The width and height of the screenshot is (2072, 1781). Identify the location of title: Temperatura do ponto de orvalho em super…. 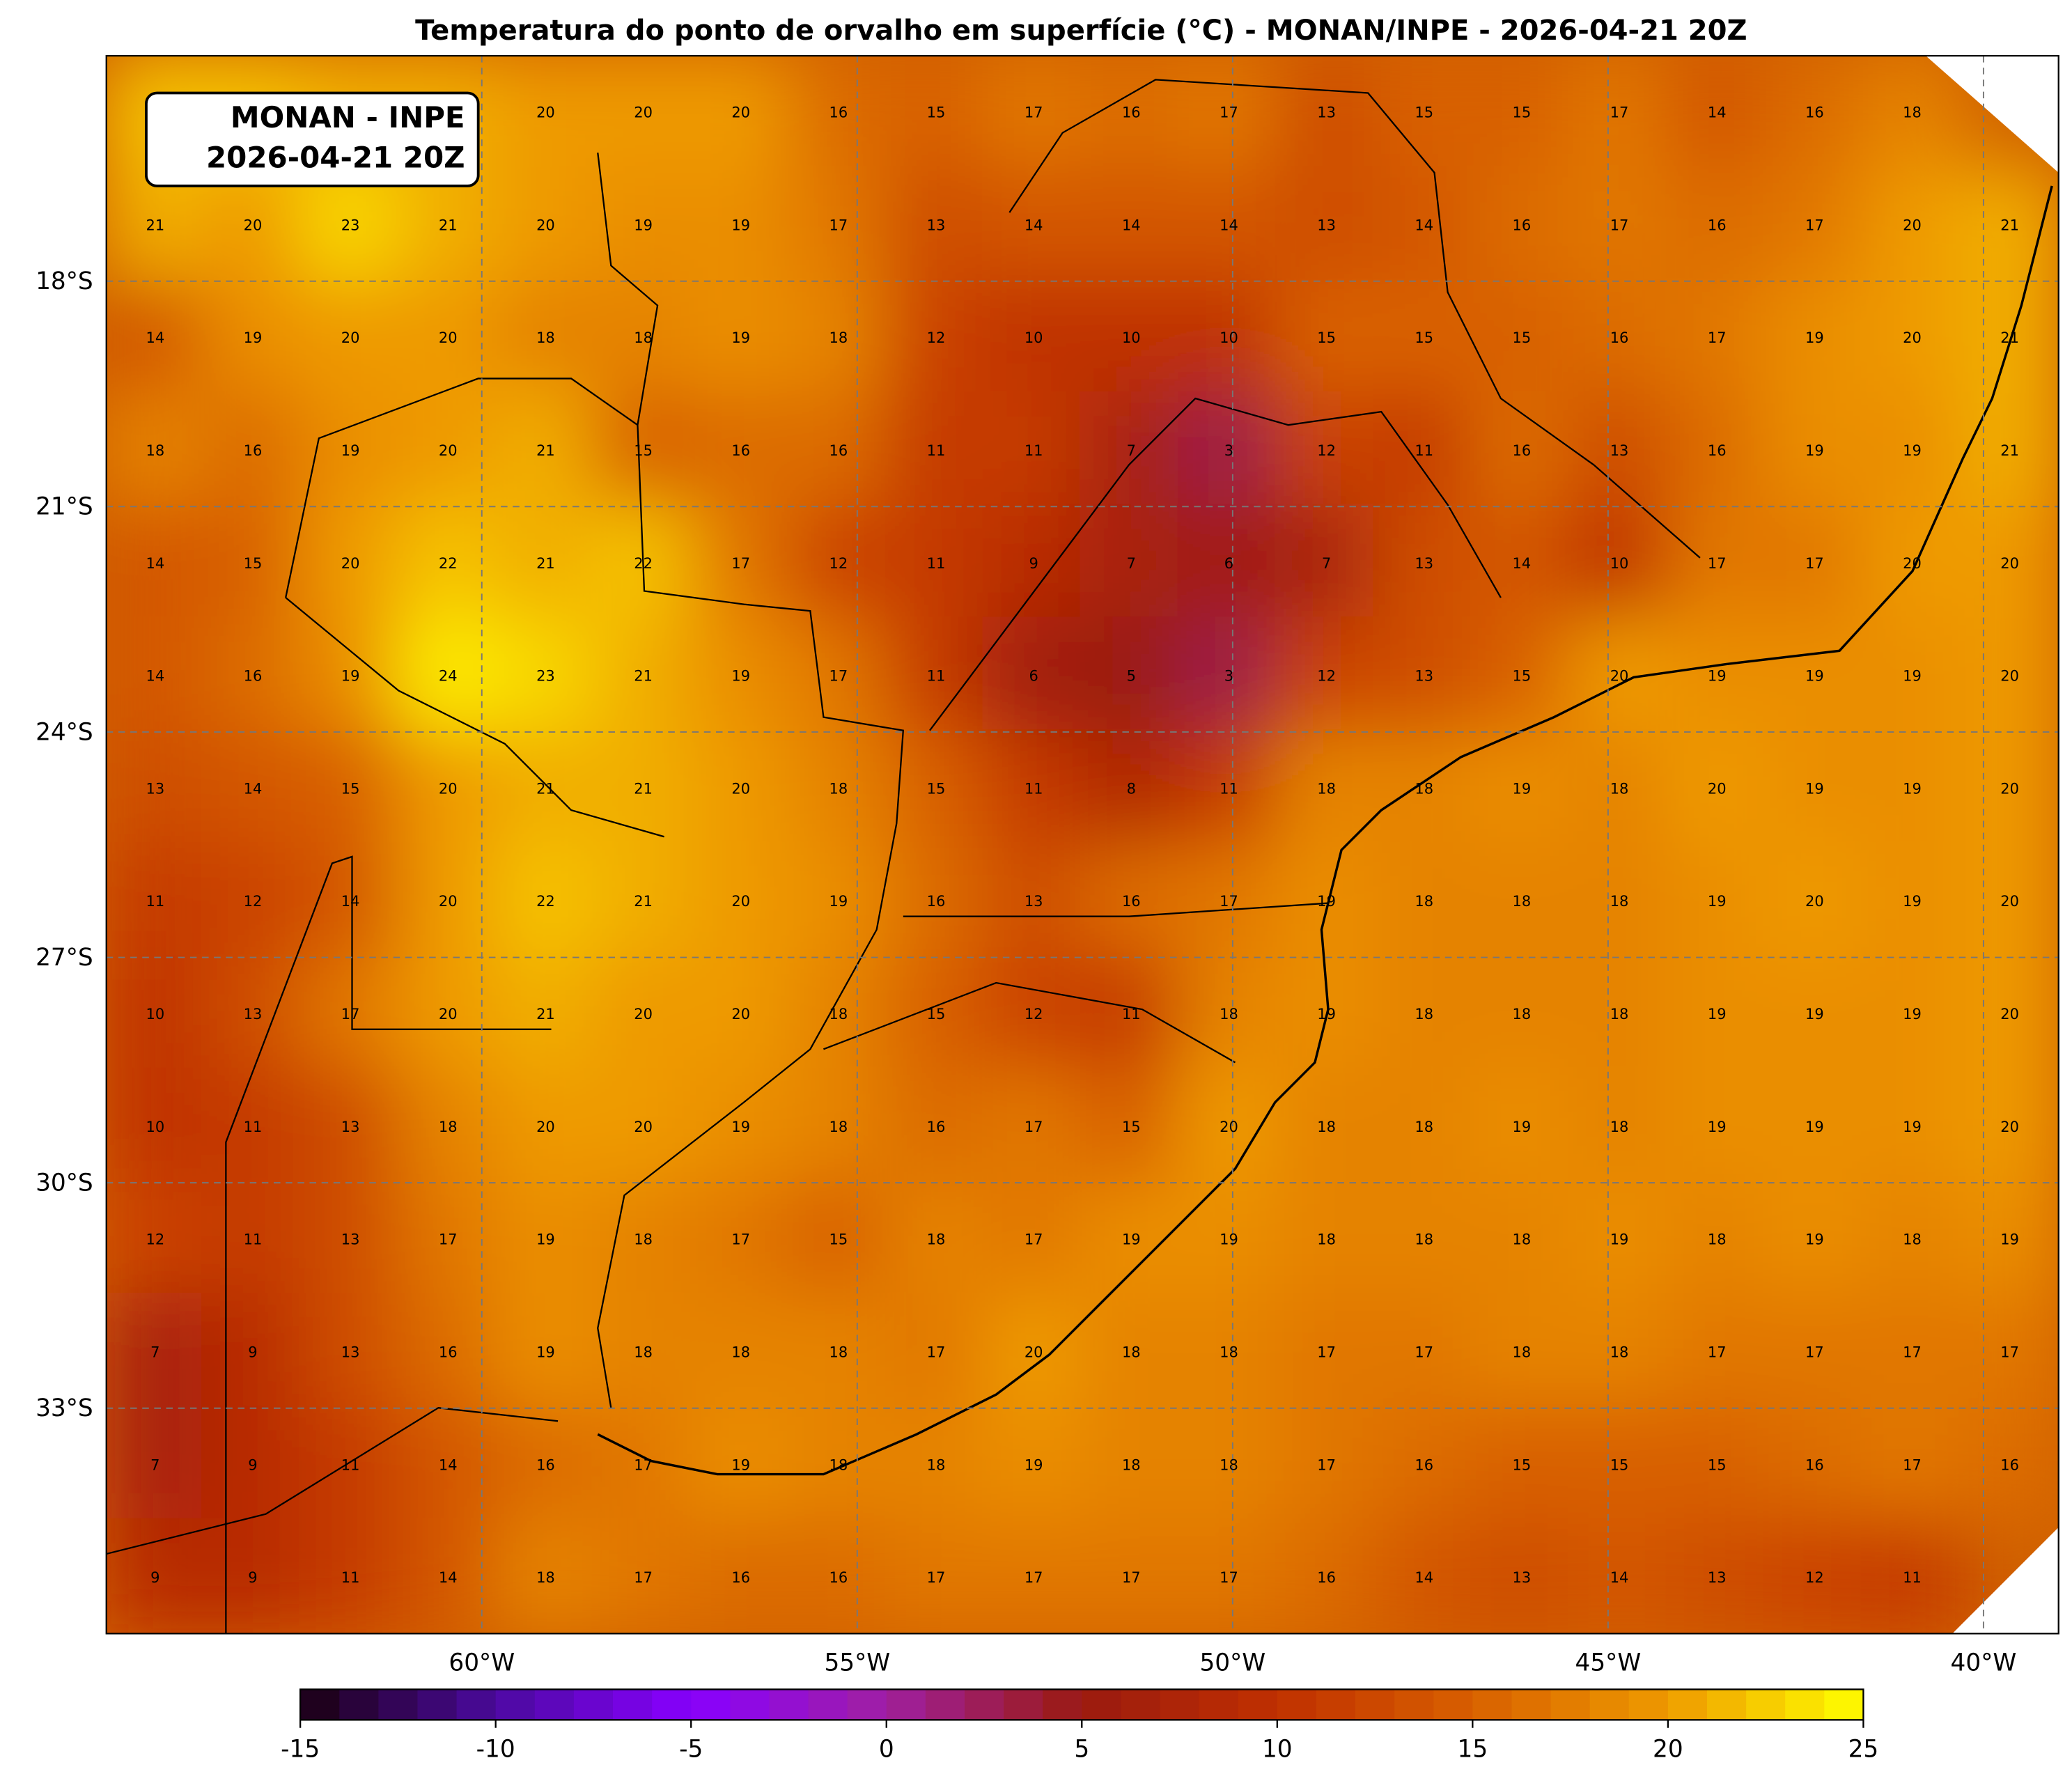
(1081, 31).